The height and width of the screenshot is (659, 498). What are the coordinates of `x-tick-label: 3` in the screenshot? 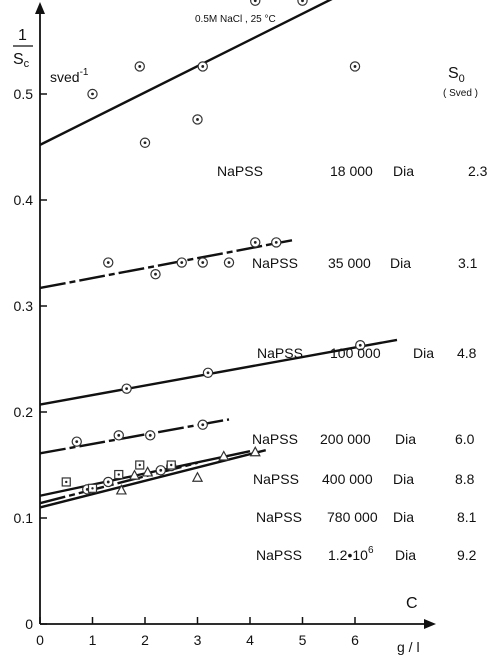 It's located at (198, 640).